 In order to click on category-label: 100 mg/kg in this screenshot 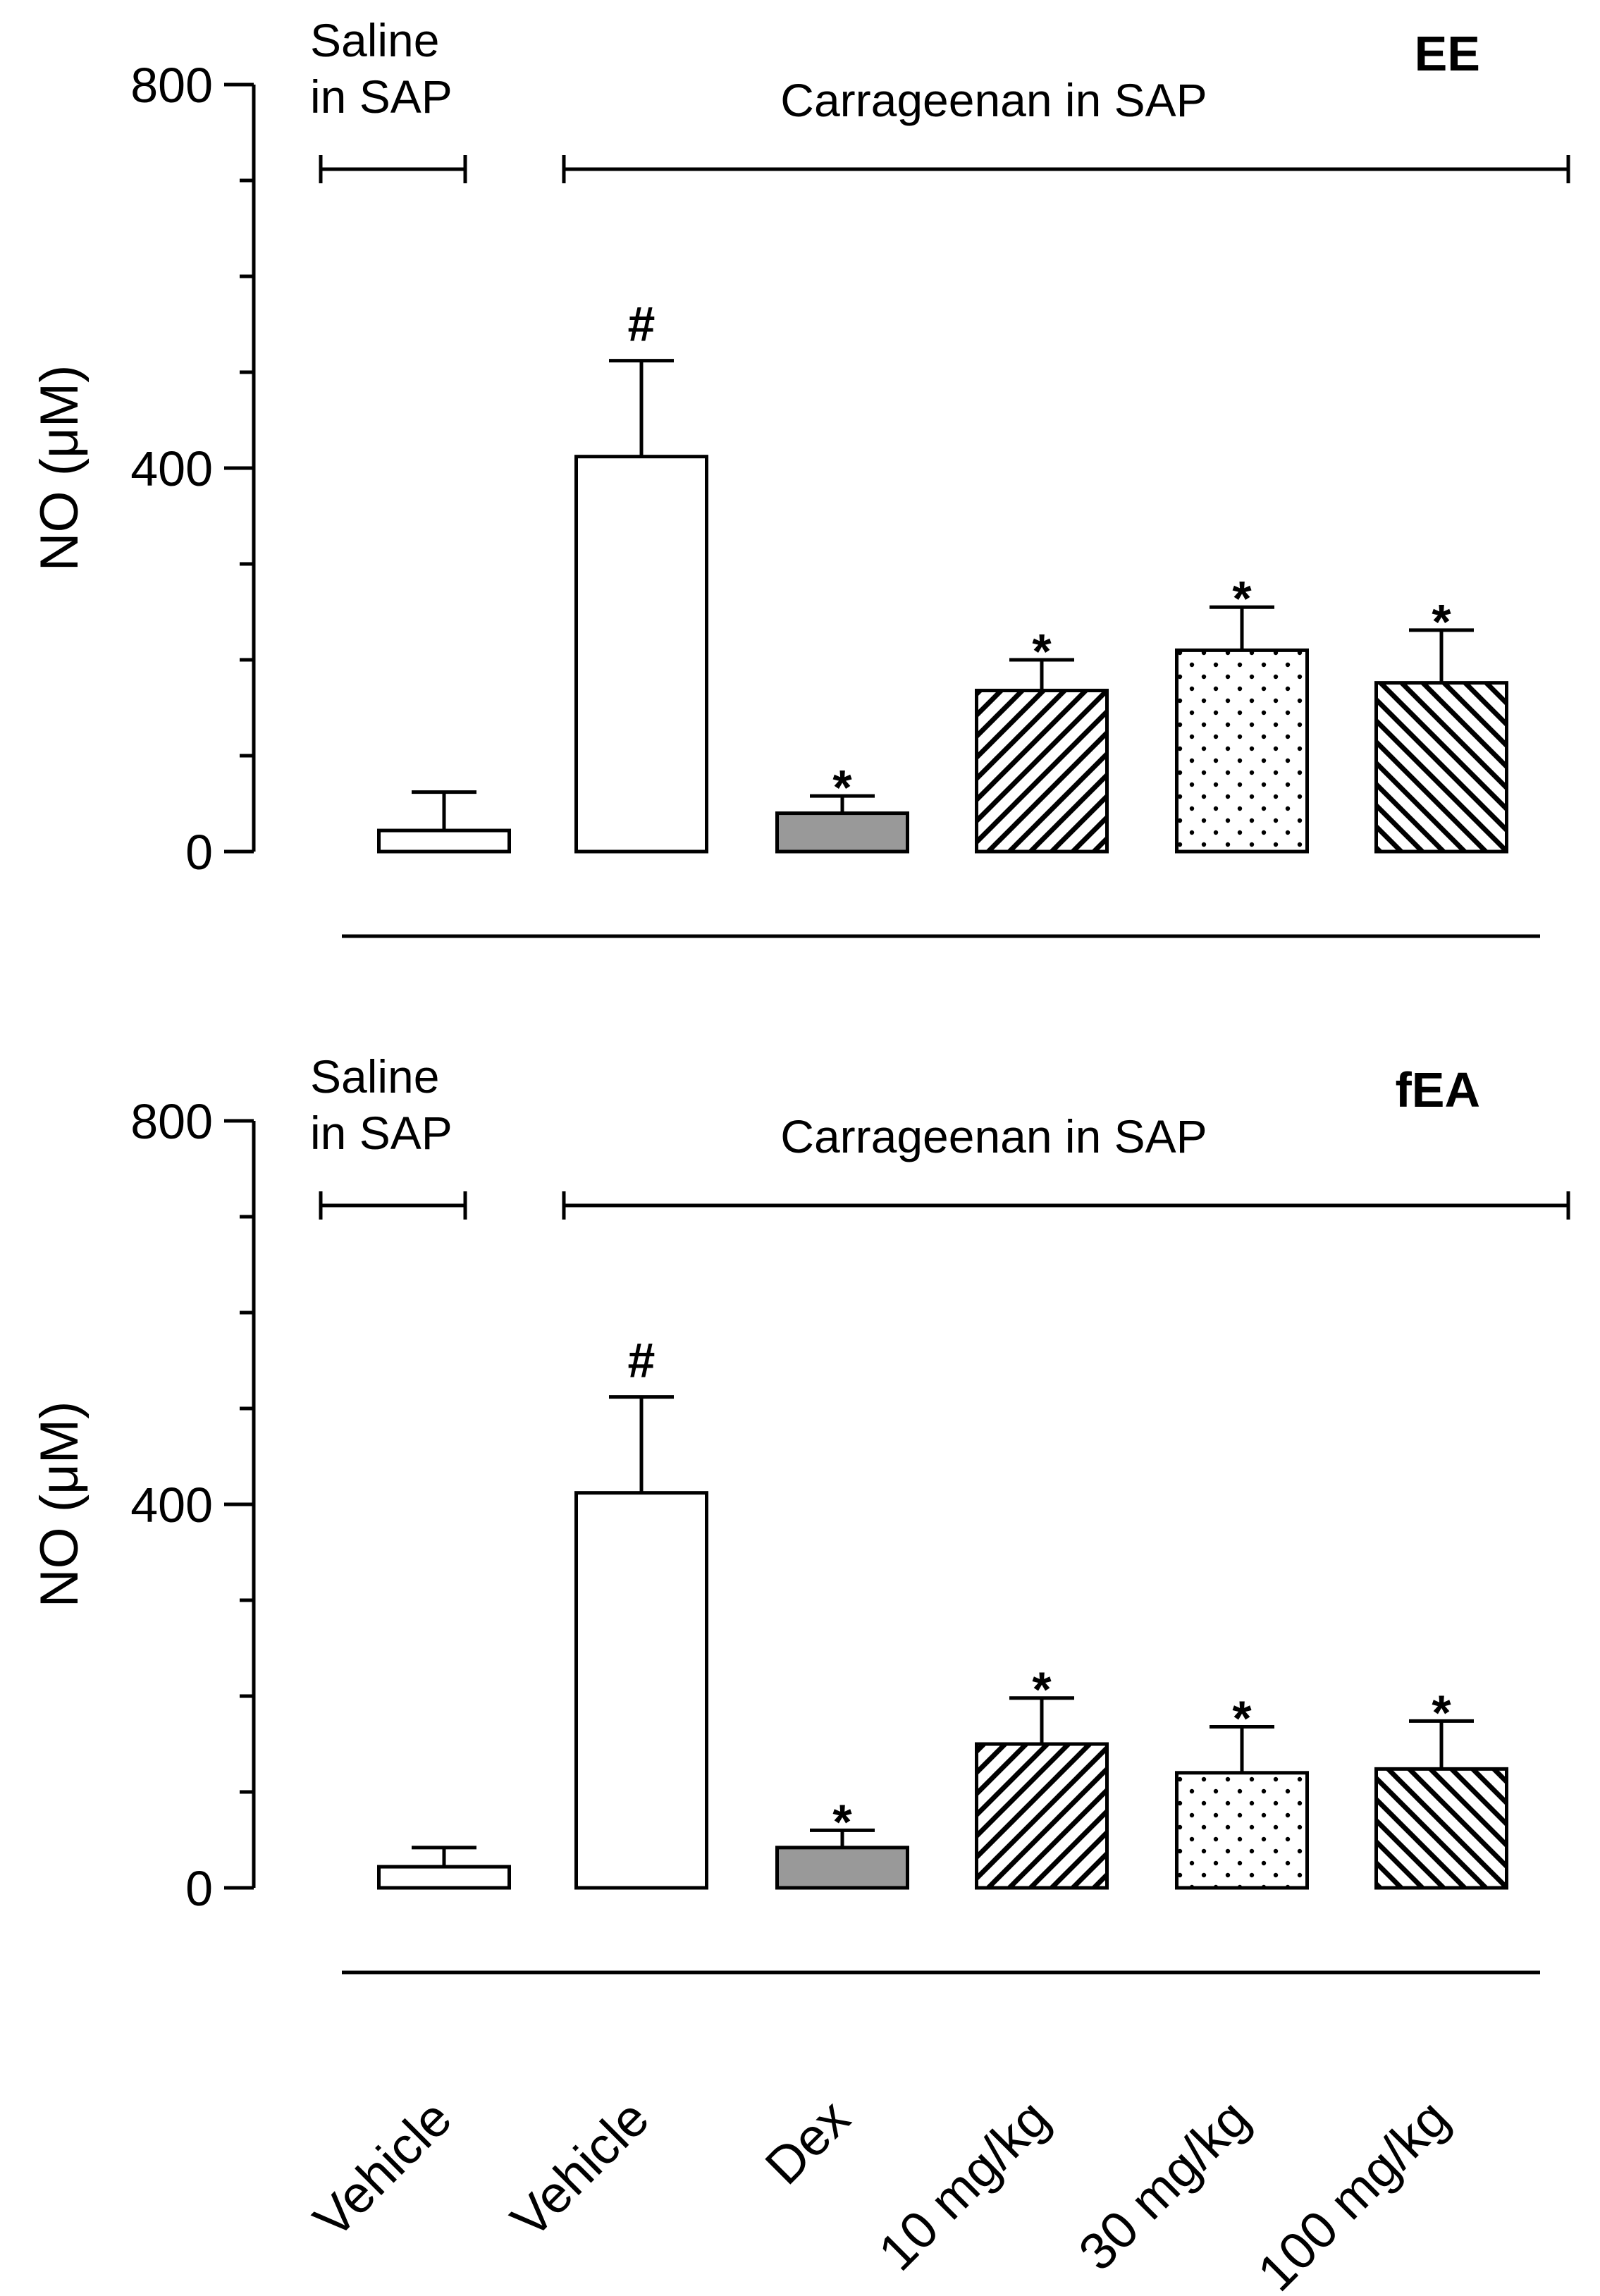, I will do `click(1353, 2192)`.